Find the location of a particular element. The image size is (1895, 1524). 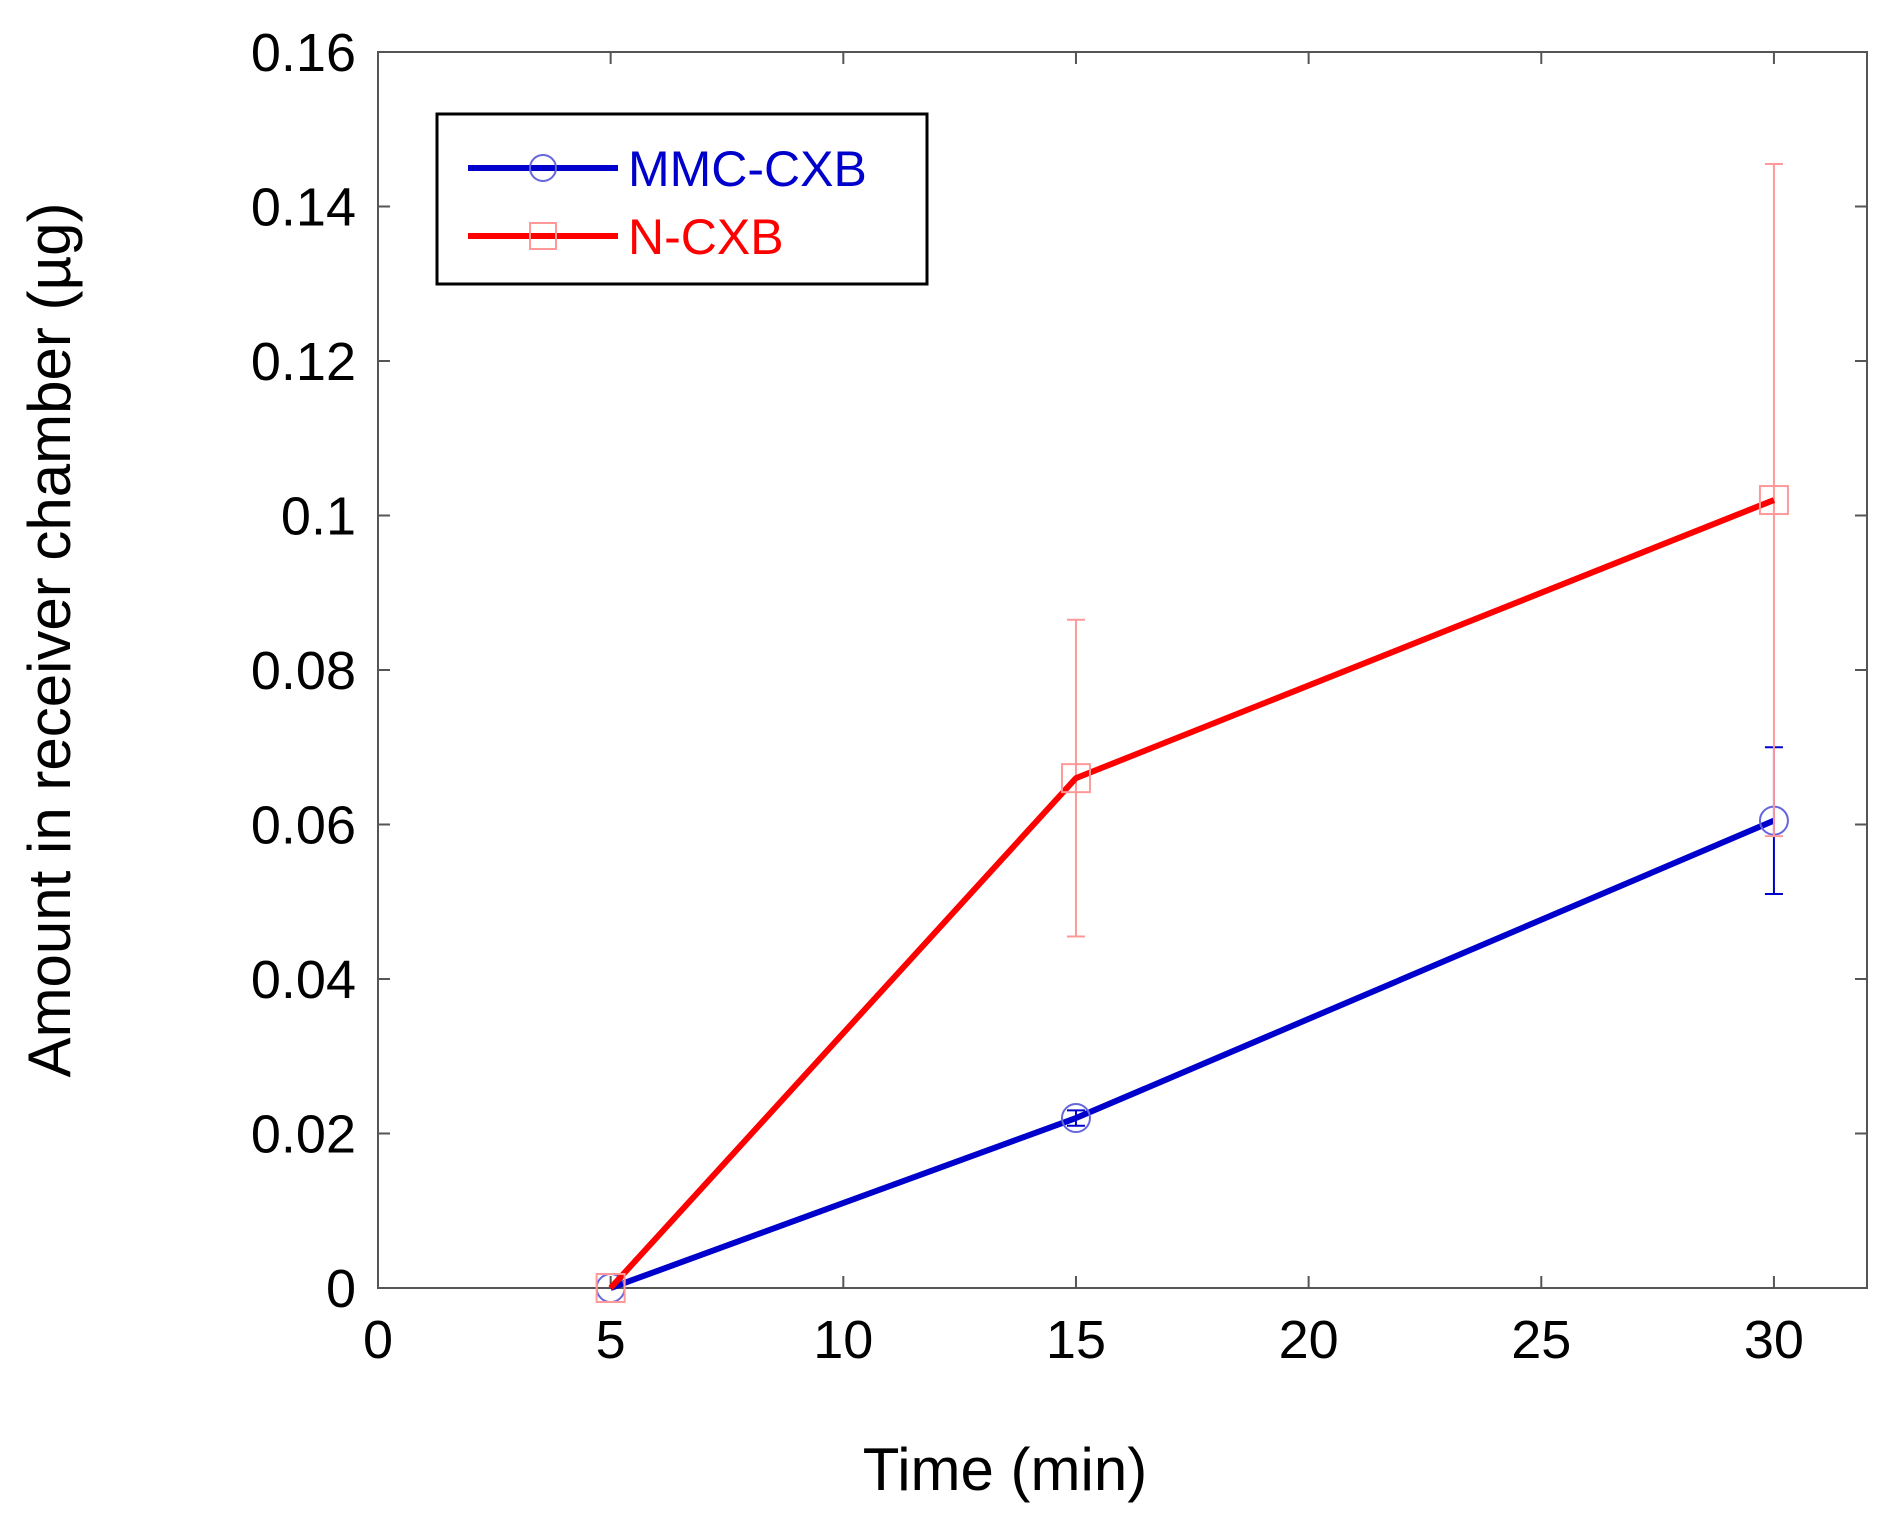

y-tick-label: 0.12 is located at coordinates (303, 362).